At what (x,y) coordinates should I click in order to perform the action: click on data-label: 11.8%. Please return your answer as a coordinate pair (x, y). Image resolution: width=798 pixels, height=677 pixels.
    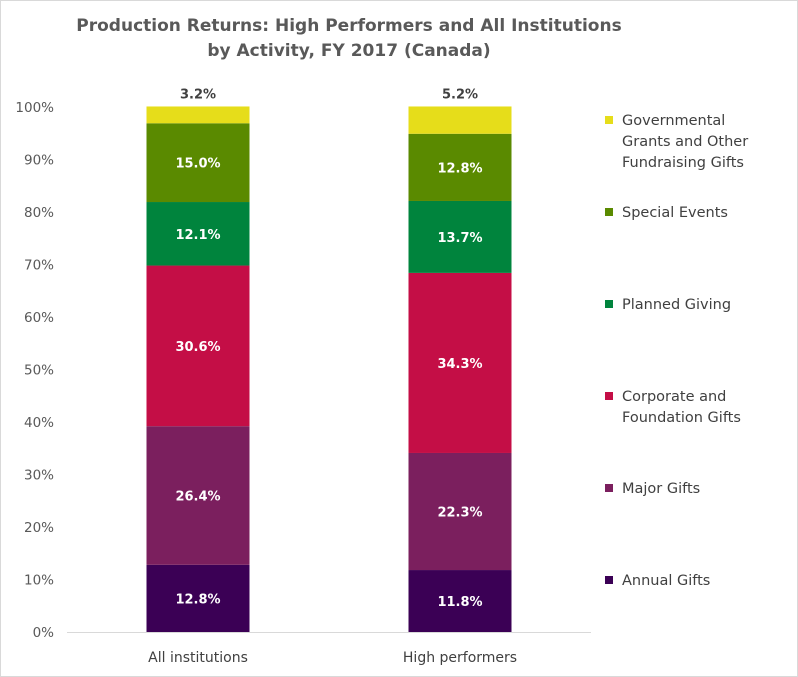
    Looking at the image, I should click on (459, 602).